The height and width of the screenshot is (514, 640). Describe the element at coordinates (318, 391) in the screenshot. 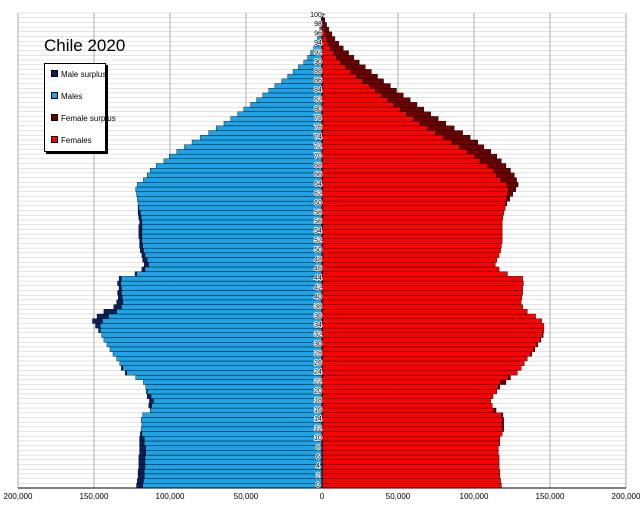

I see `age-tick-label: 20` at that location.